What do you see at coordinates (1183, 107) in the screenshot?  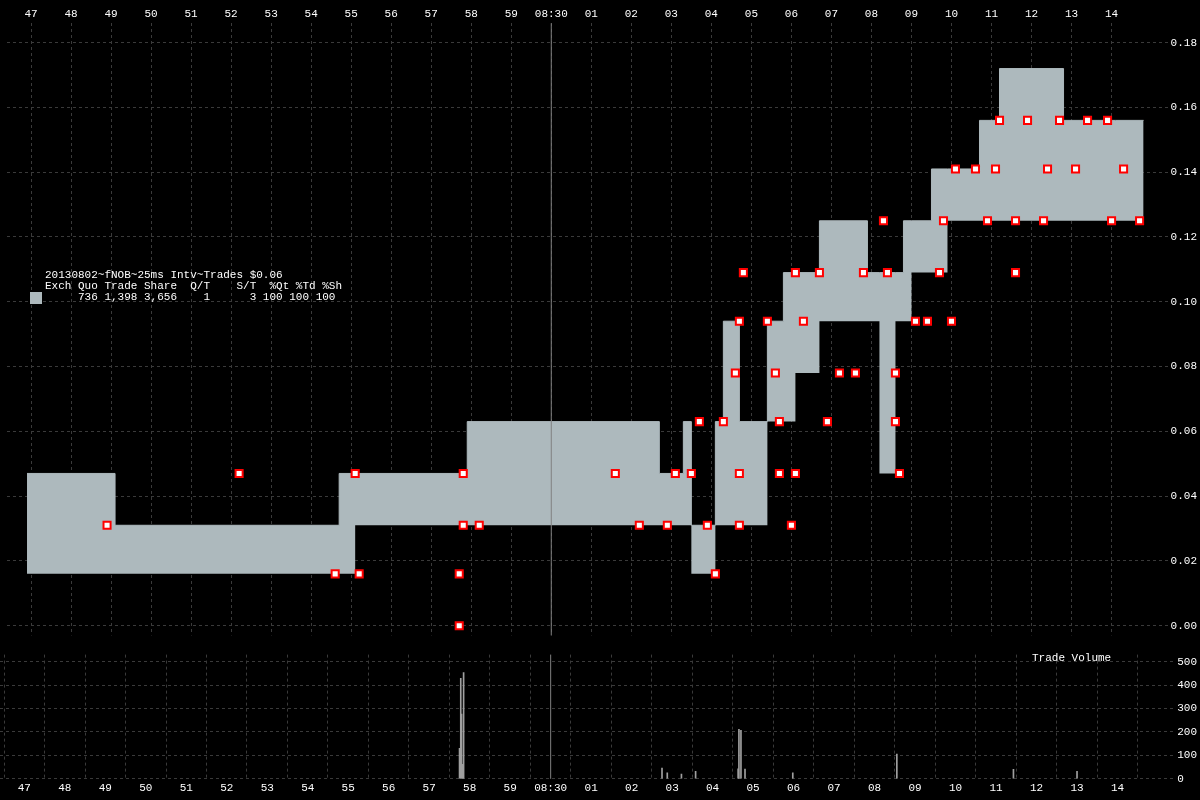 I see `y-tick-label: 0.16` at bounding box center [1183, 107].